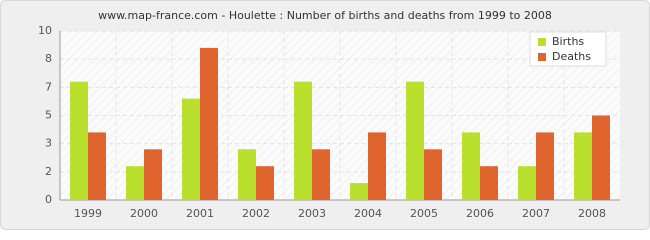  Describe the element at coordinates (48, 199) in the screenshot. I see `y-tick-label: 0` at that location.